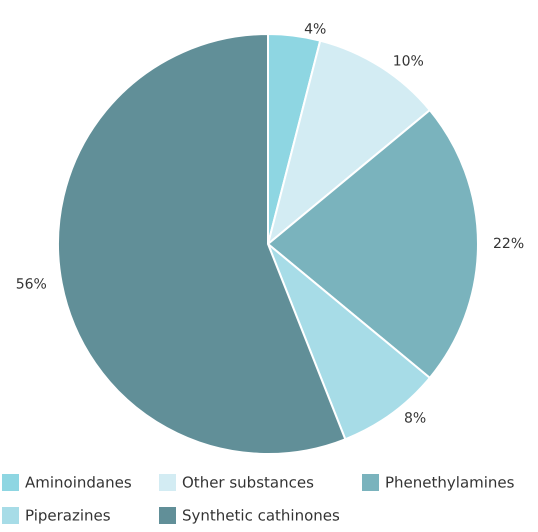 Image resolution: width=538 pixels, height=532 pixels. Describe the element at coordinates (450, 483) in the screenshot. I see `legend-label: Phenethylamines` at that location.